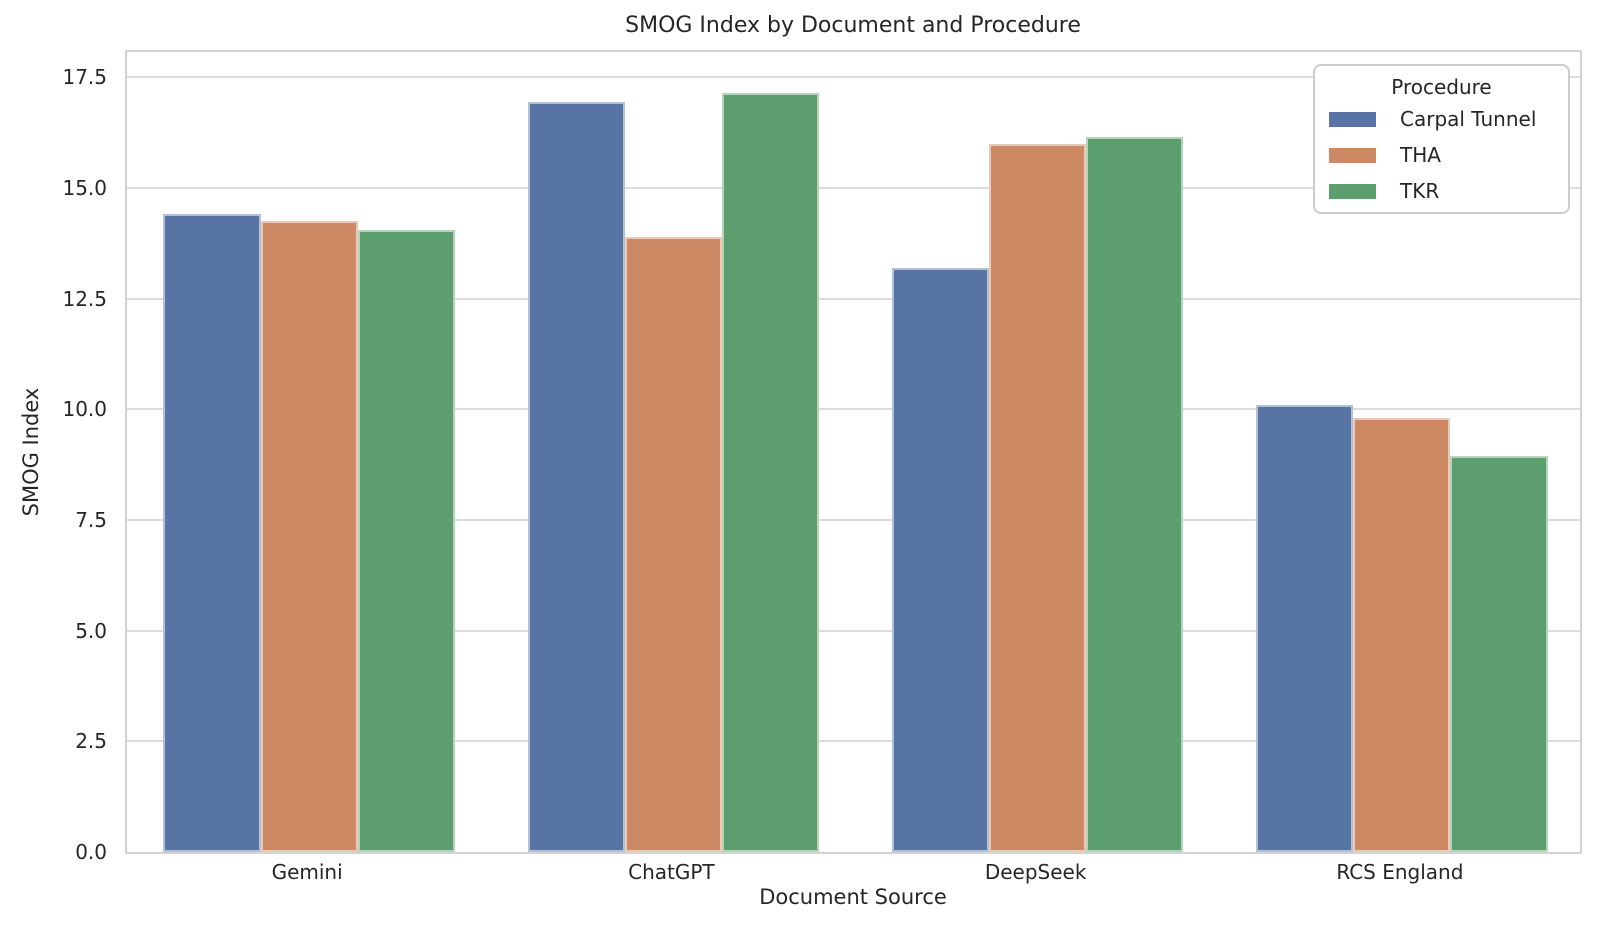 The height and width of the screenshot is (950, 1600). Describe the element at coordinates (1441, 191) in the screenshot. I see `legend-item-tkr: TKR` at that location.